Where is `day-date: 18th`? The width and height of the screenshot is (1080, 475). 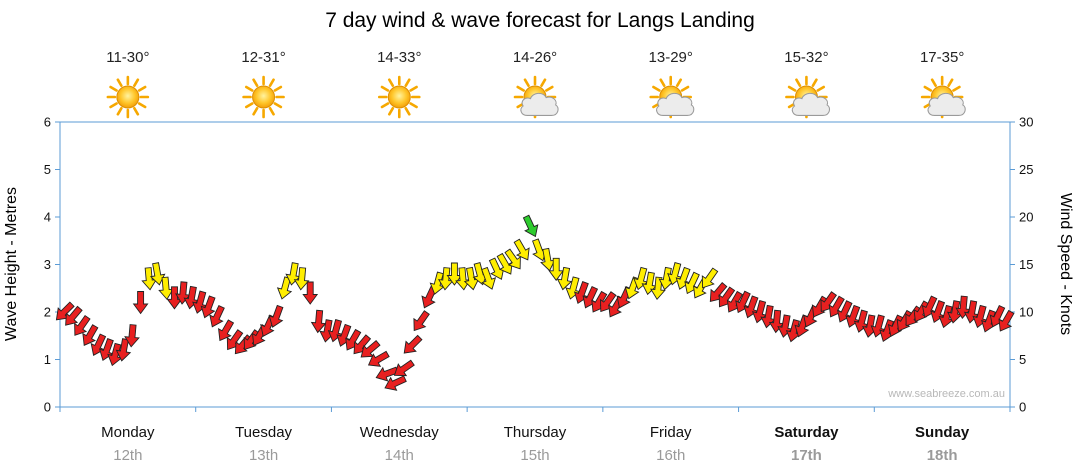
day-date: 18th is located at coordinates (942, 455).